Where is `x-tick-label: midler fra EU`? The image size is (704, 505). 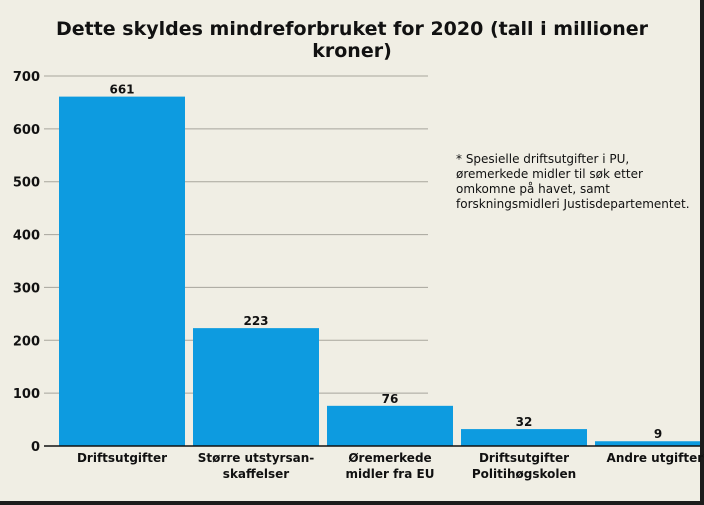
x-tick-label: midler fra EU is located at coordinates (390, 474).